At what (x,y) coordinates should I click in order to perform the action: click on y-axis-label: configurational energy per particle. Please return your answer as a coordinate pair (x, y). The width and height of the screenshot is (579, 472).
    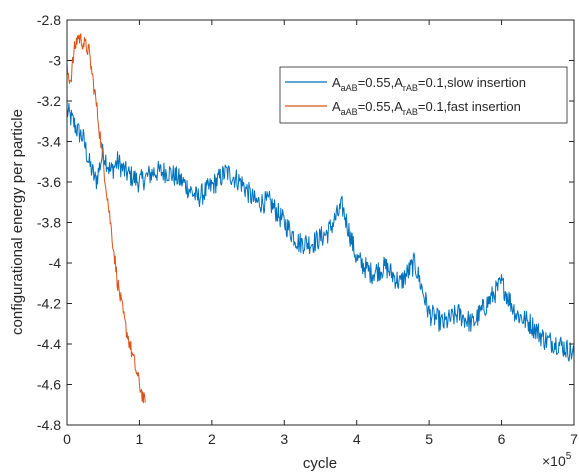
    Looking at the image, I should click on (17, 222).